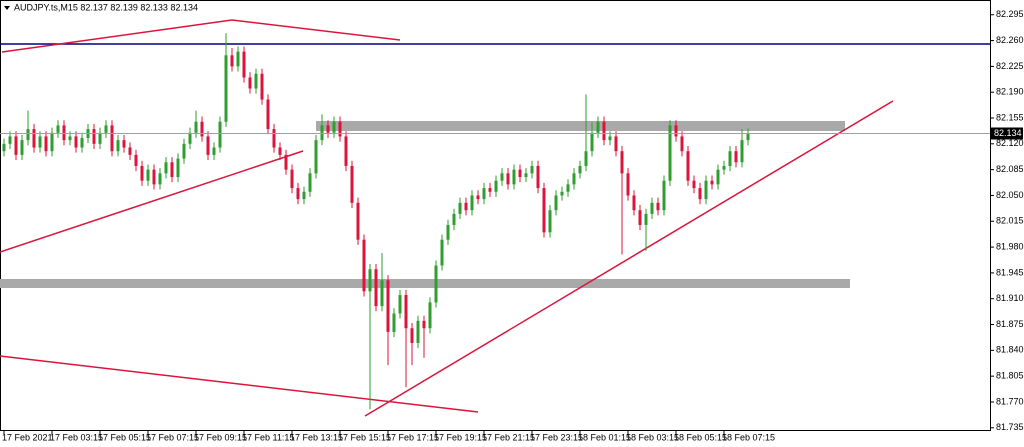 The height and width of the screenshot is (447, 1024). What do you see at coordinates (748, 437) in the screenshot?
I see `x-tick-label: 18 Feb 07:15` at bounding box center [748, 437].